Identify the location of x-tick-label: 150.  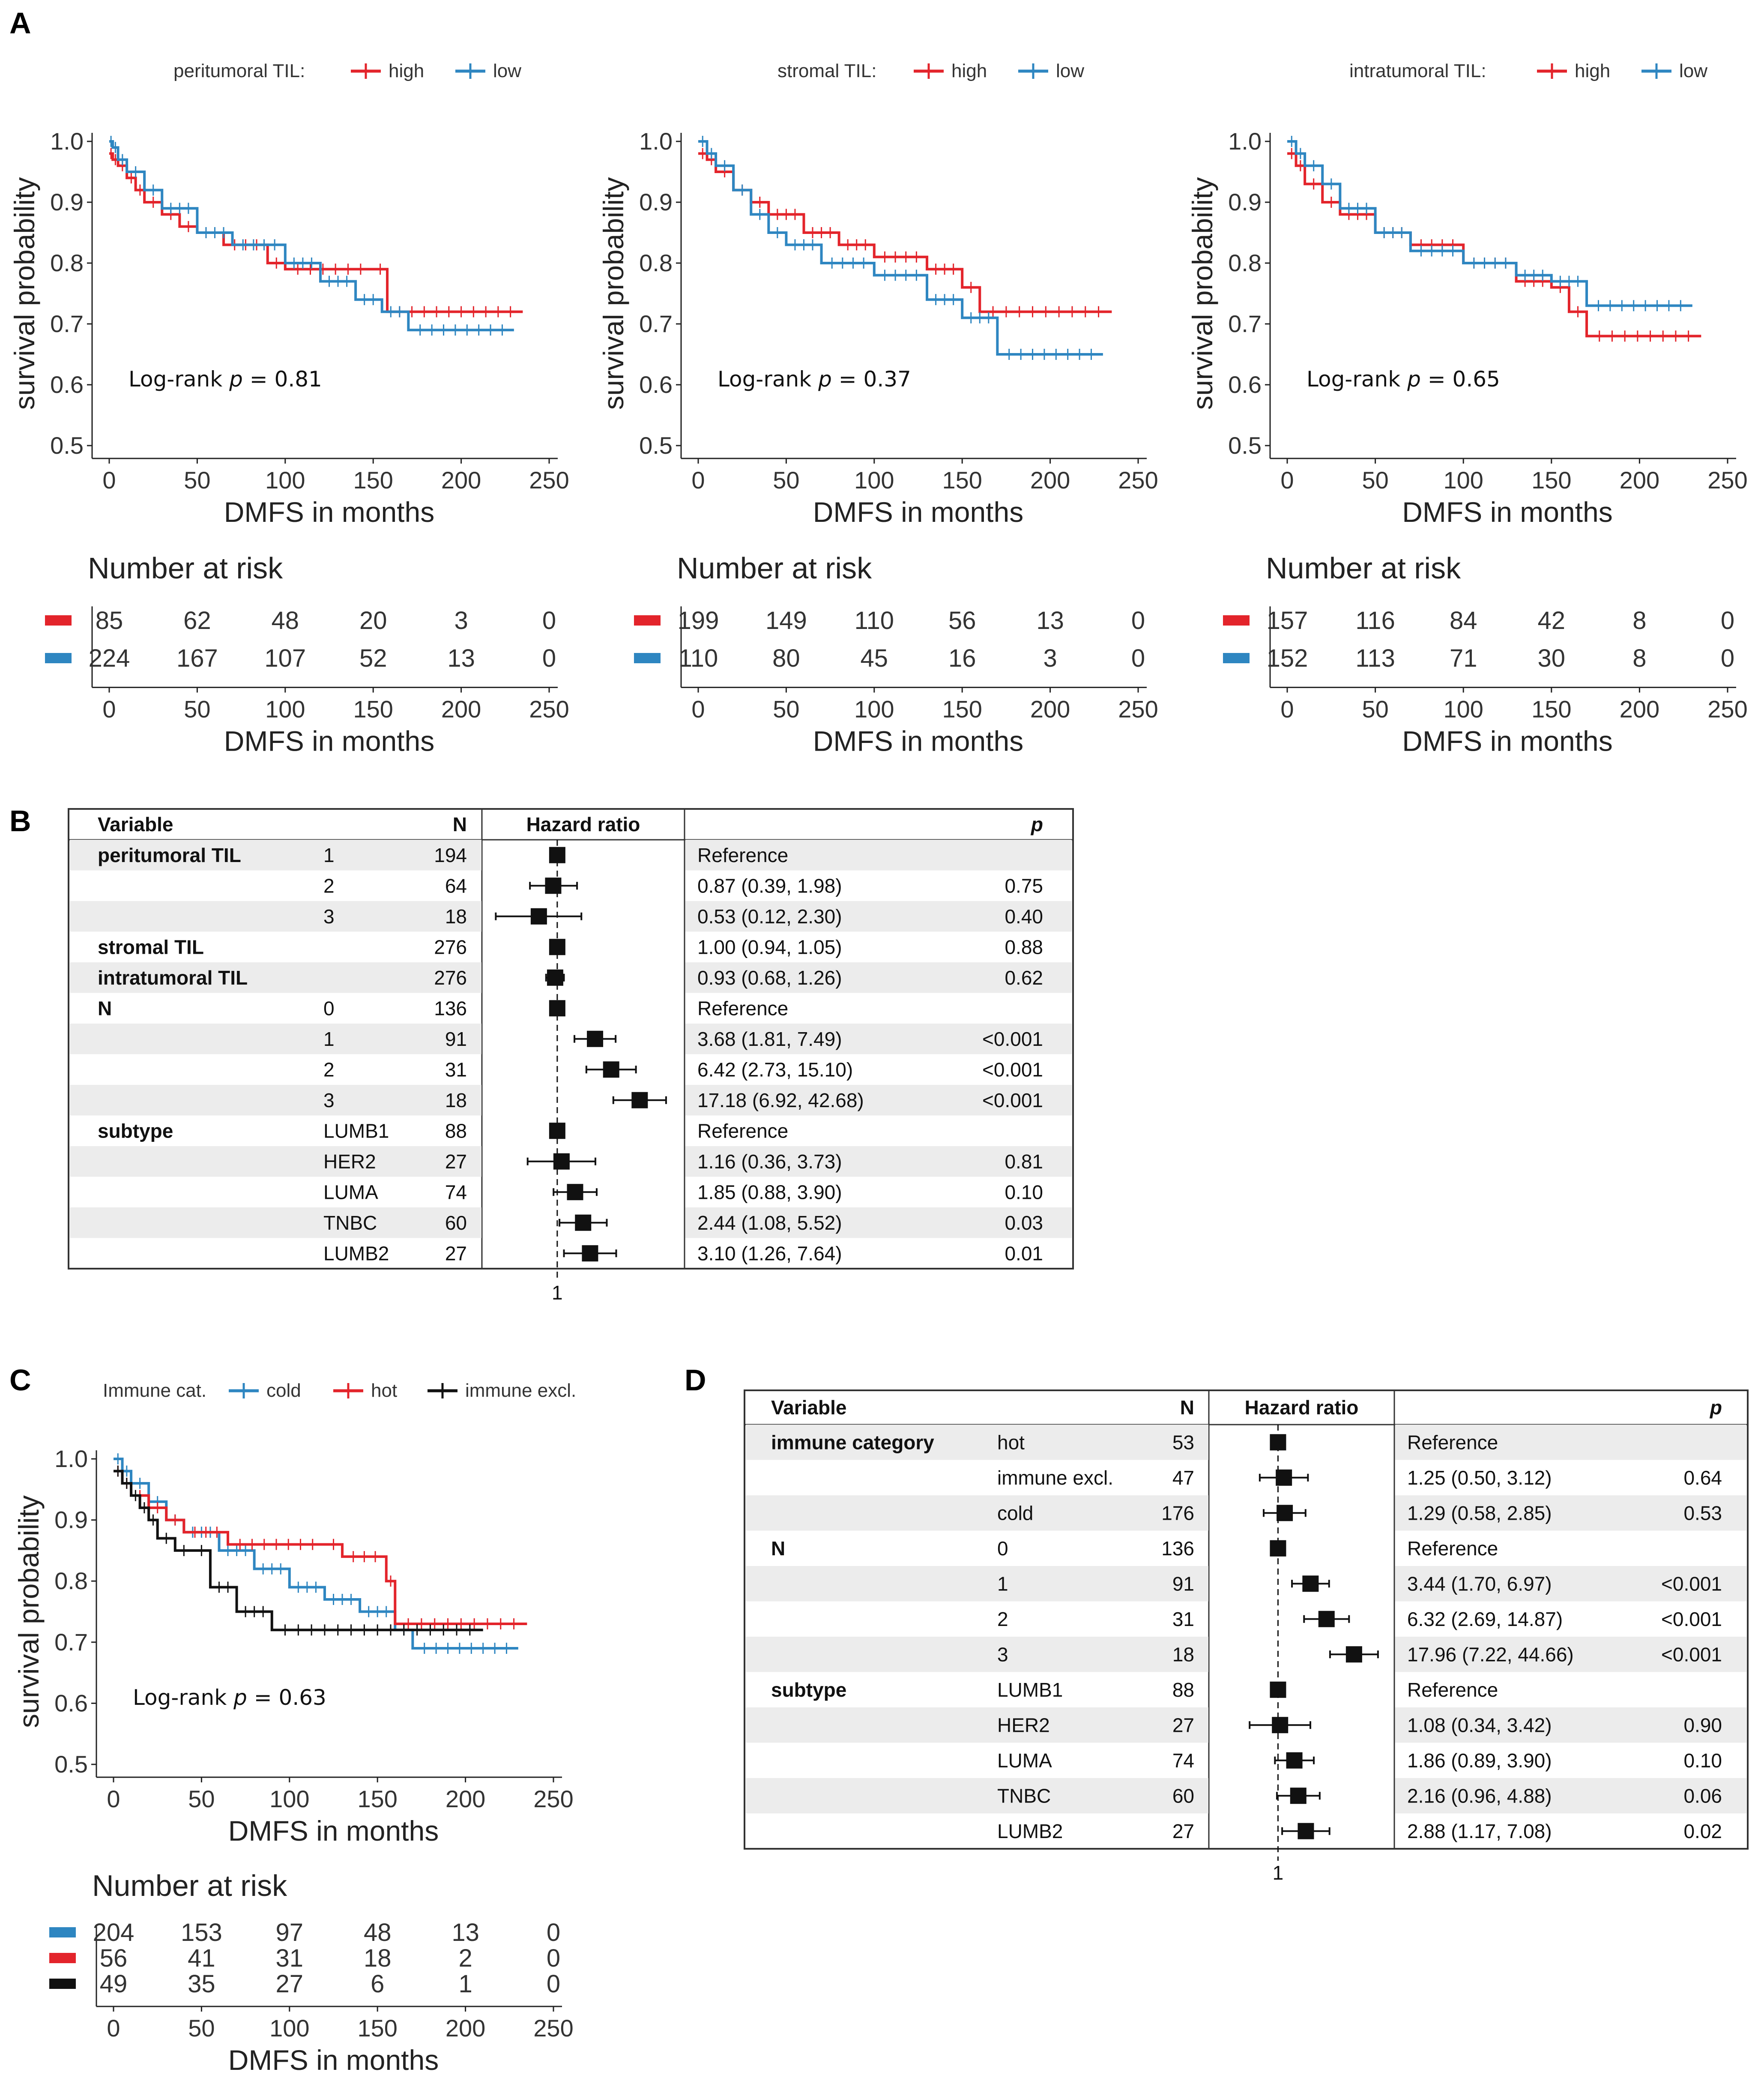
(373, 481).